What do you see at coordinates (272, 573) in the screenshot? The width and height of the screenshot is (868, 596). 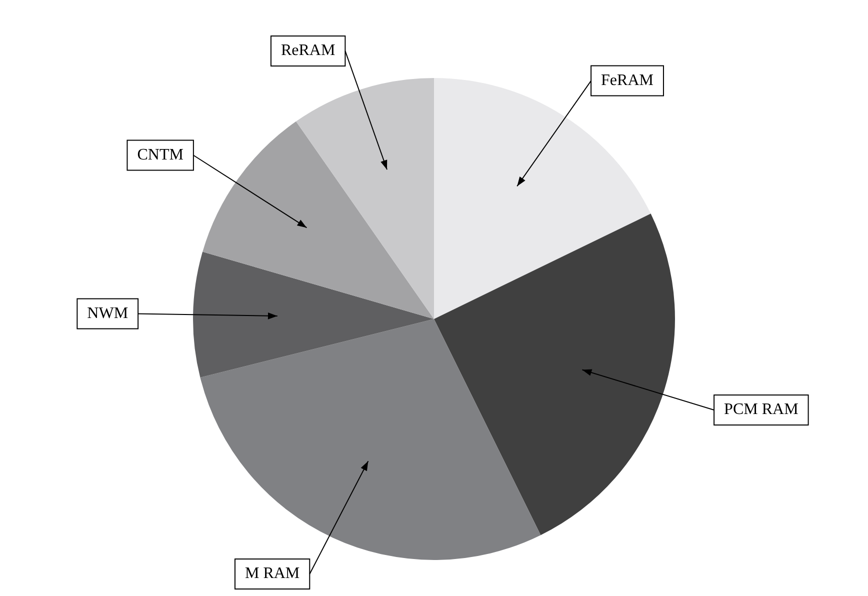 I see `slice-label: M RAM` at bounding box center [272, 573].